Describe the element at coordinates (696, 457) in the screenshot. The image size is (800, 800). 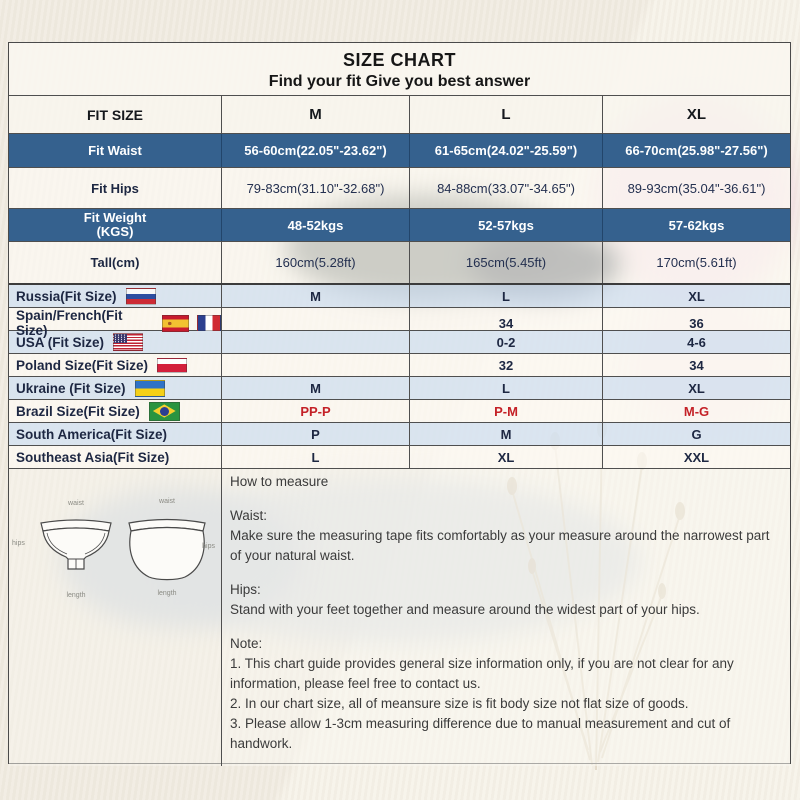
I see `size-cell: XXL` at that location.